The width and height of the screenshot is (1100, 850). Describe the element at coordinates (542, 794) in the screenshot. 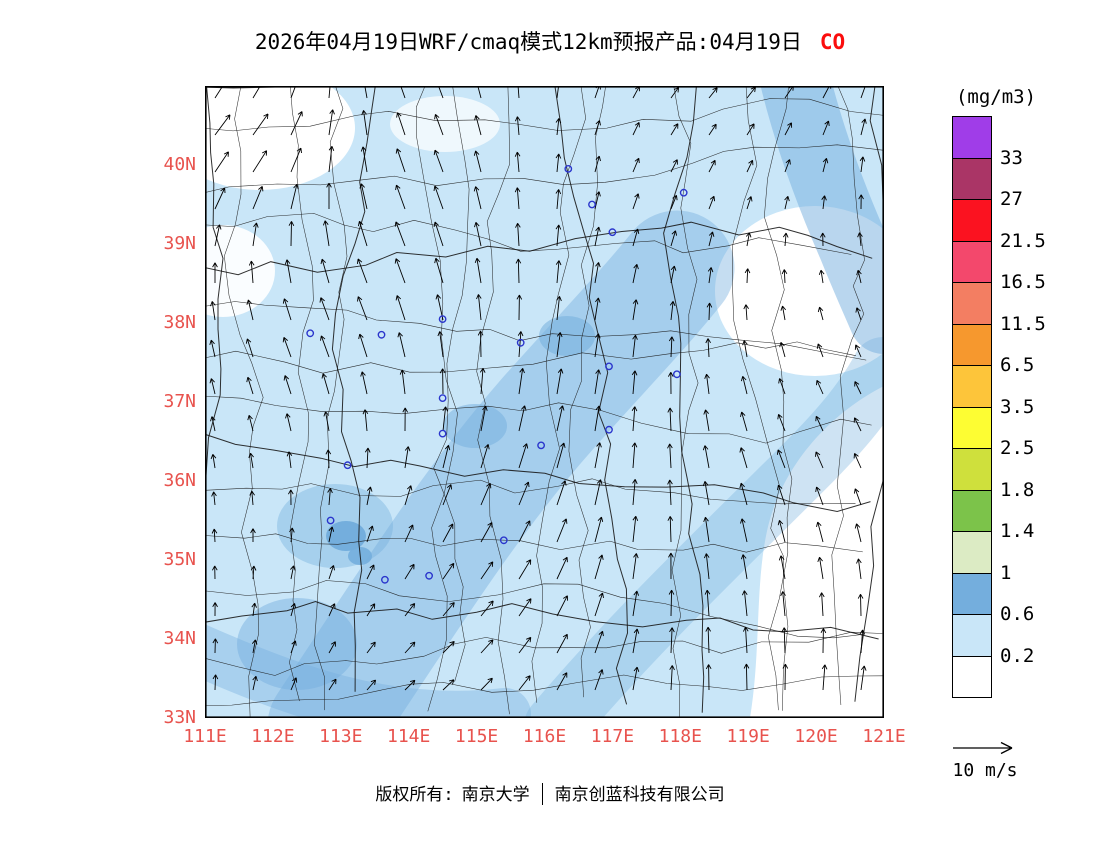

I see `copyright-divider` at that location.